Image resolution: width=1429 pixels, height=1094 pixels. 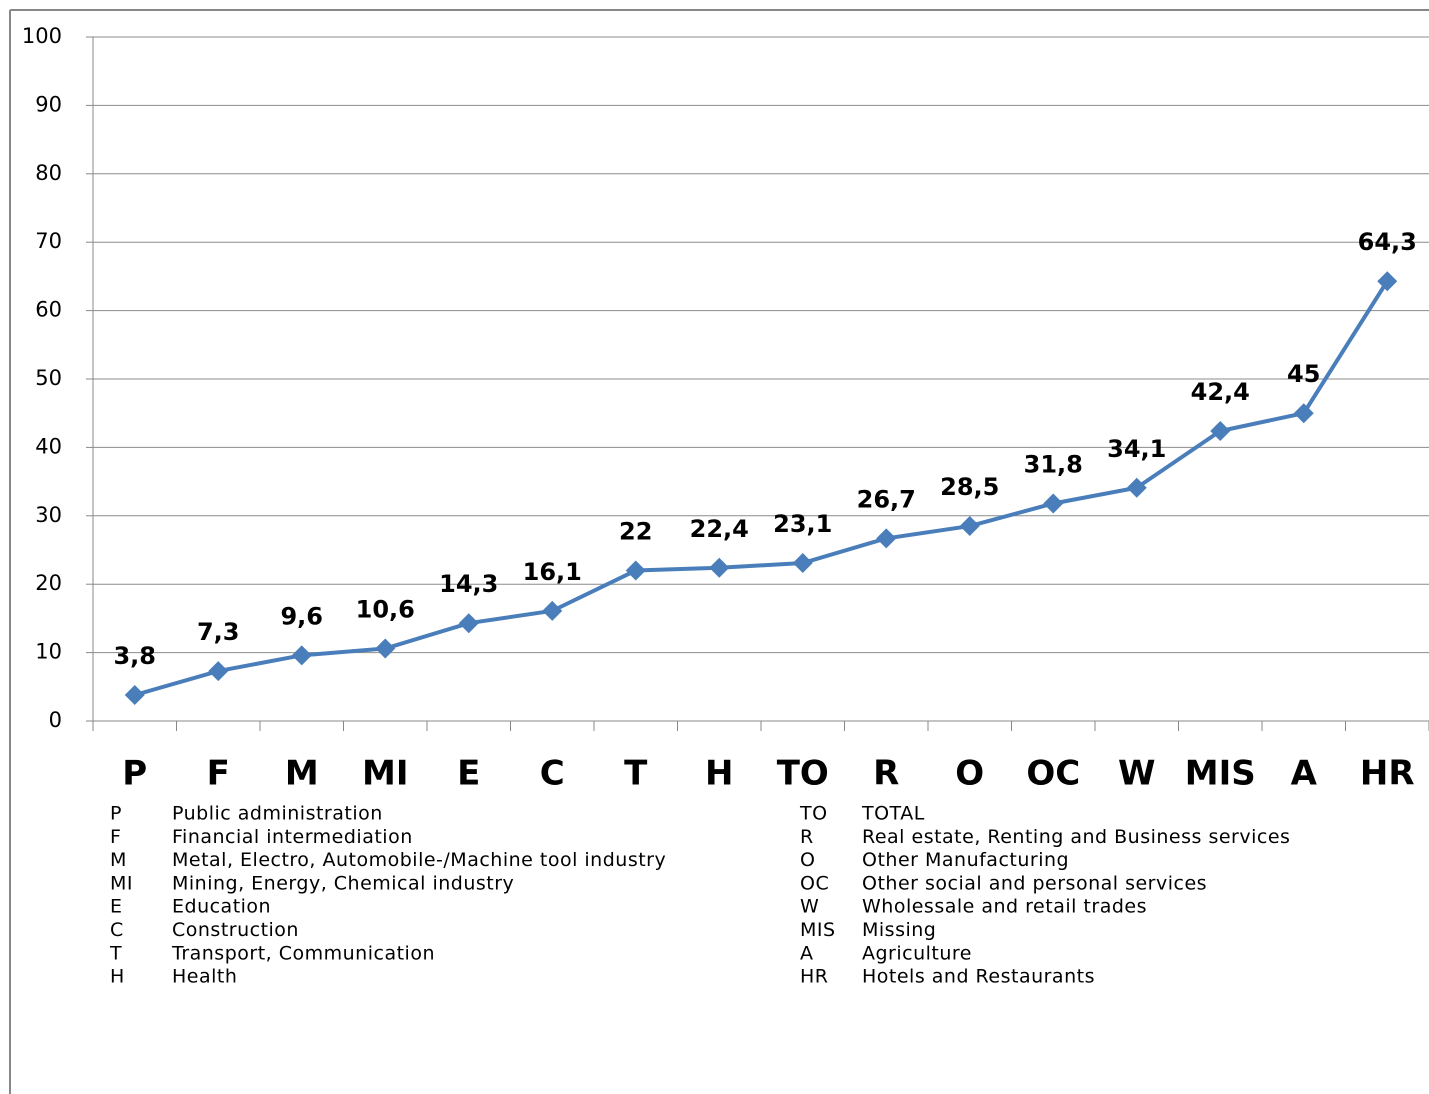 What do you see at coordinates (809, 907) in the screenshot?
I see `legend-code: W` at bounding box center [809, 907].